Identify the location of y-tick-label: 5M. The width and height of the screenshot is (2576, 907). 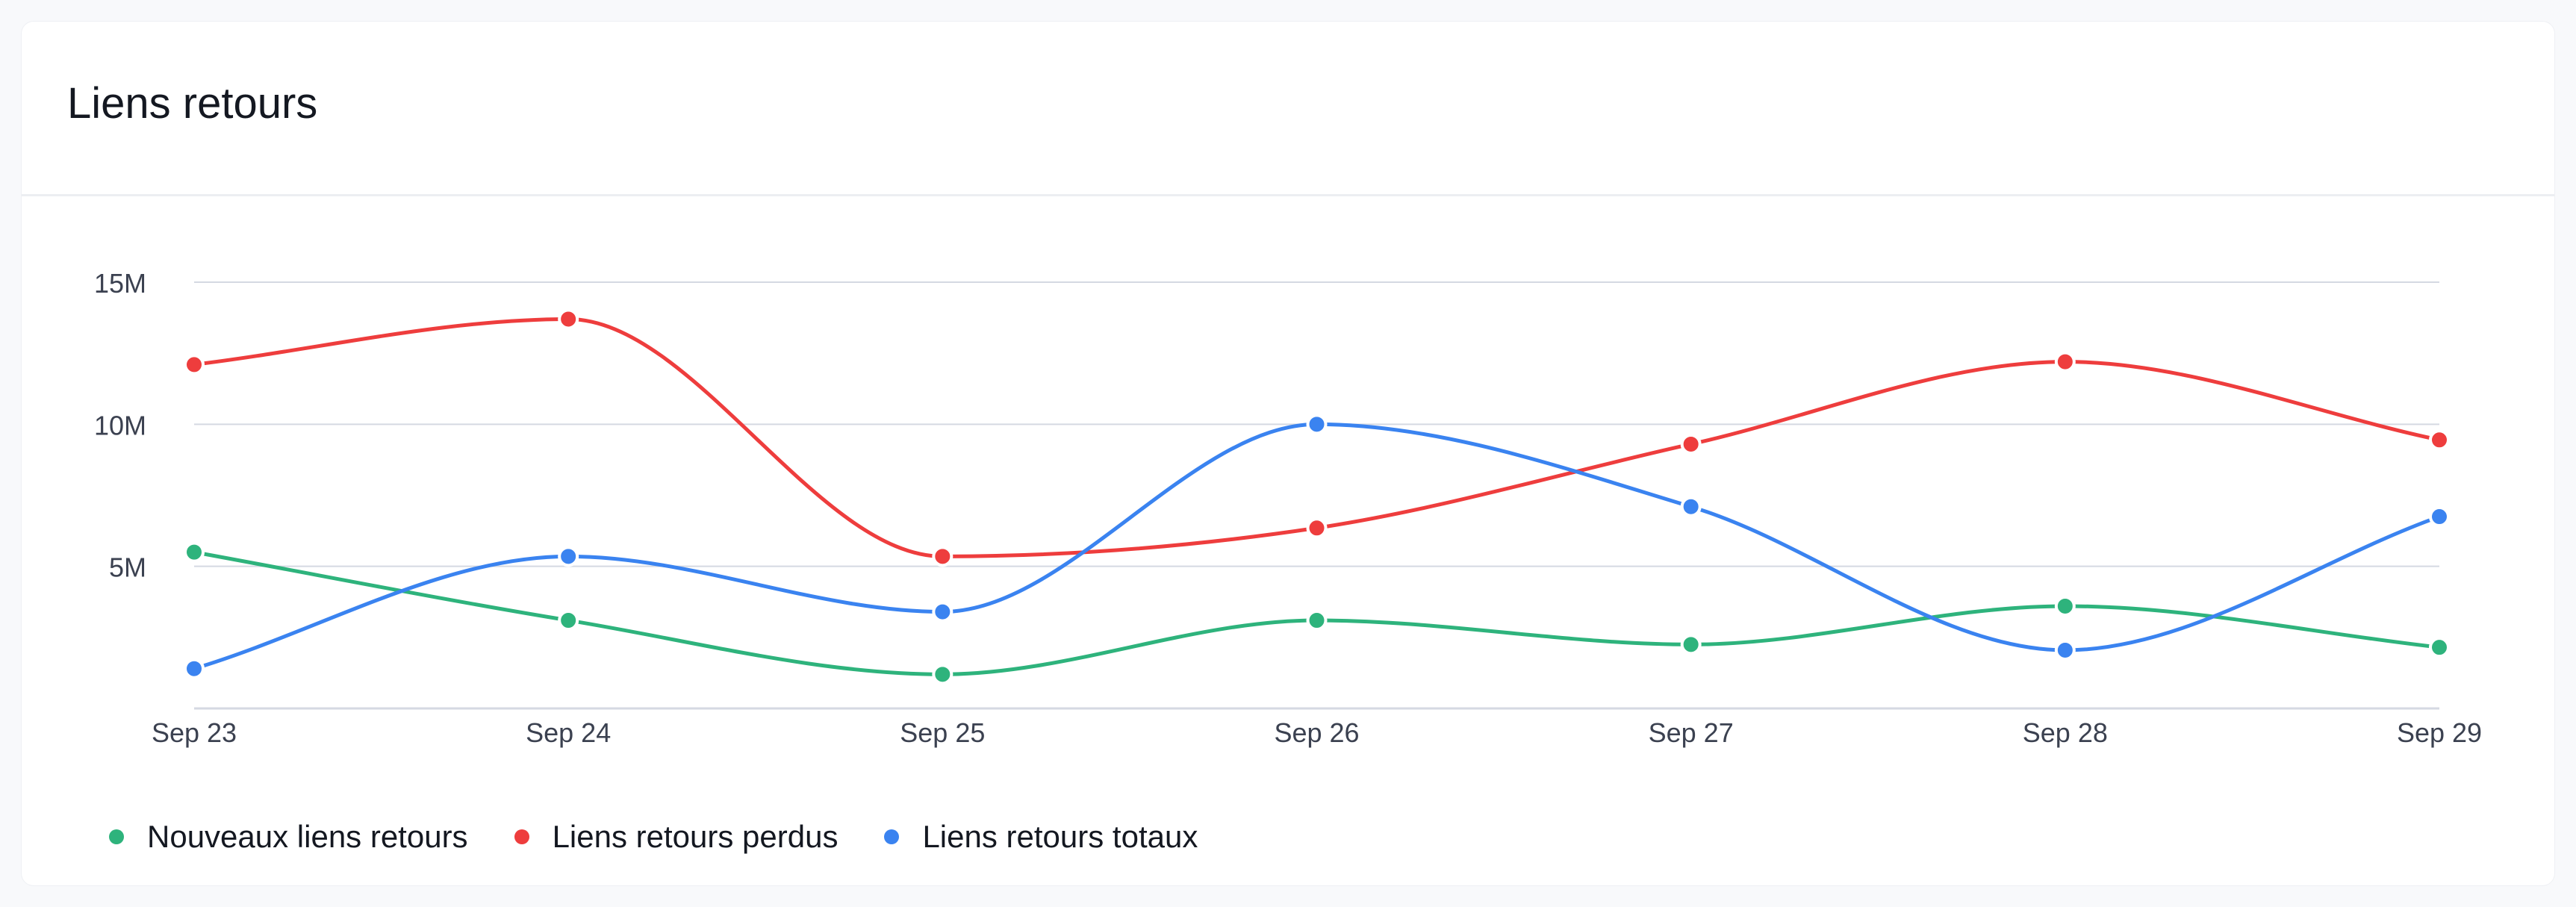
(127, 567).